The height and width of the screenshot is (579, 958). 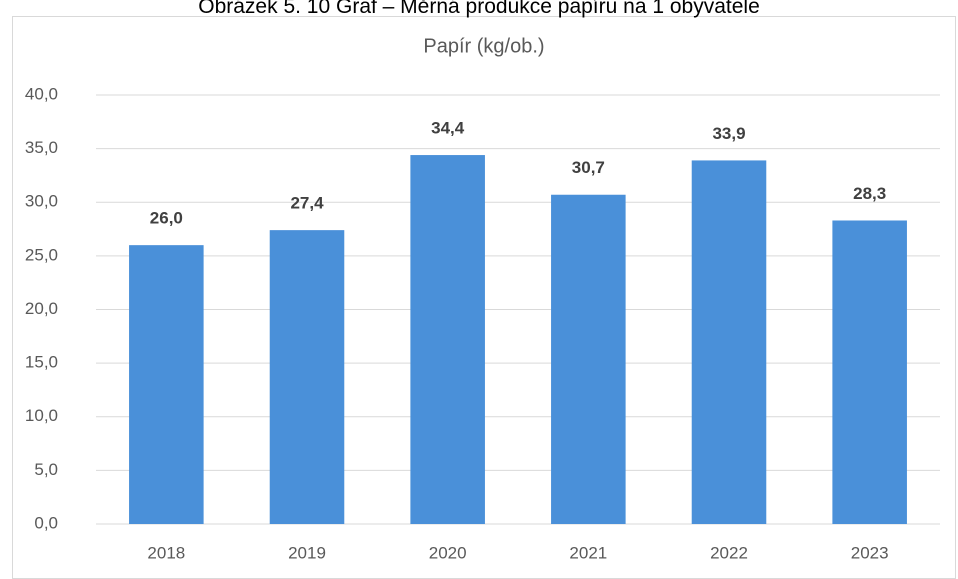 What do you see at coordinates (448, 128) in the screenshot?
I see `value-label: 34,4` at bounding box center [448, 128].